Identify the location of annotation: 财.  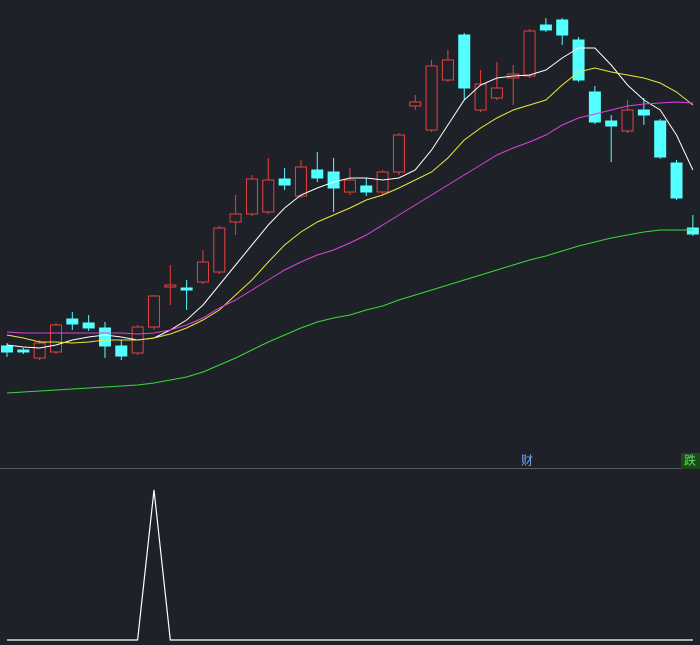
(527, 461).